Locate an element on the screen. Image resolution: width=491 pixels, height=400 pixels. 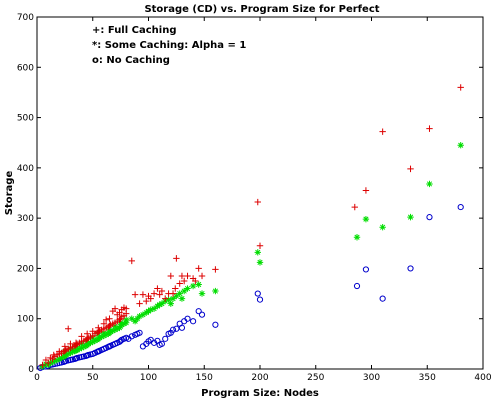
x-tick-label: 300 is located at coordinates (371, 378).